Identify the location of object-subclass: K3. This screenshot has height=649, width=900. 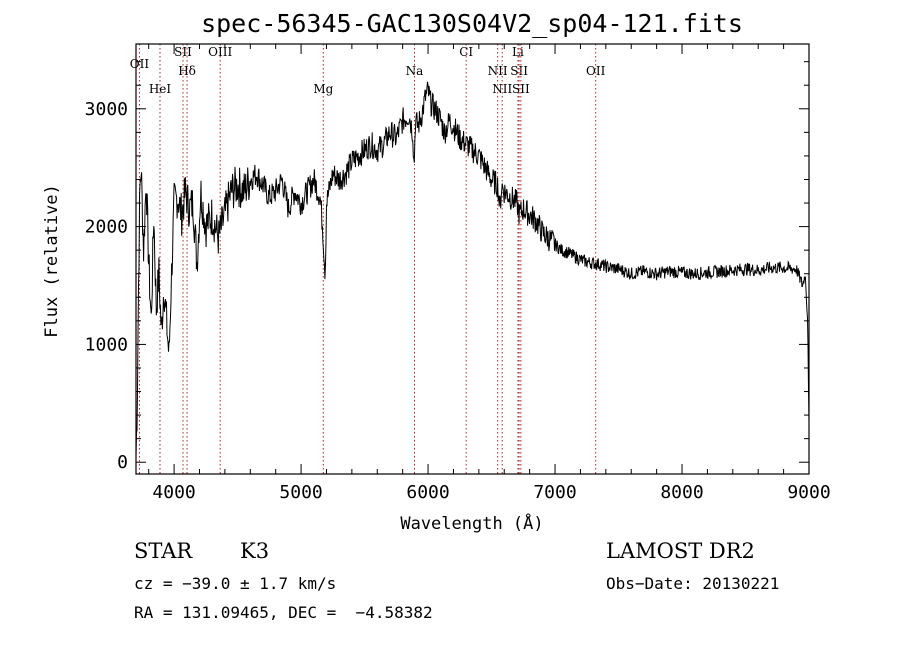
(255, 551).